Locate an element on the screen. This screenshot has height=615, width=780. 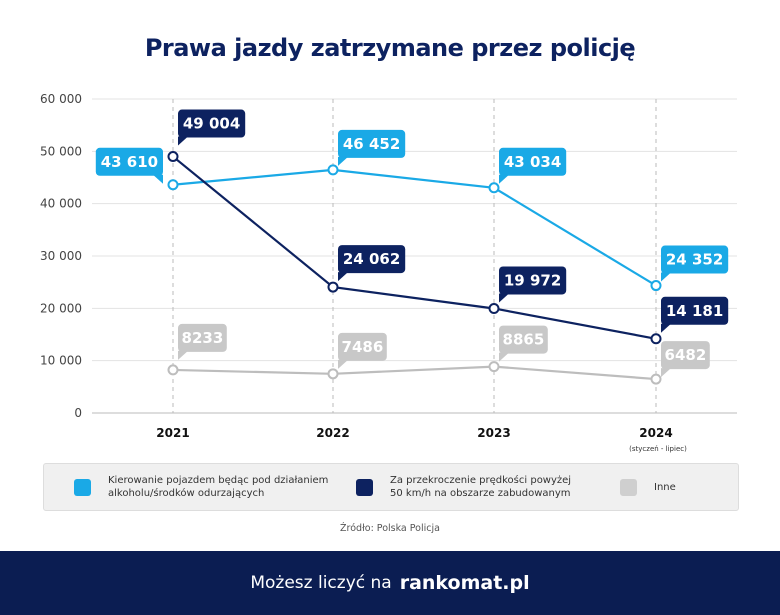
data-label-text: 24 352 is located at coordinates (694, 260).